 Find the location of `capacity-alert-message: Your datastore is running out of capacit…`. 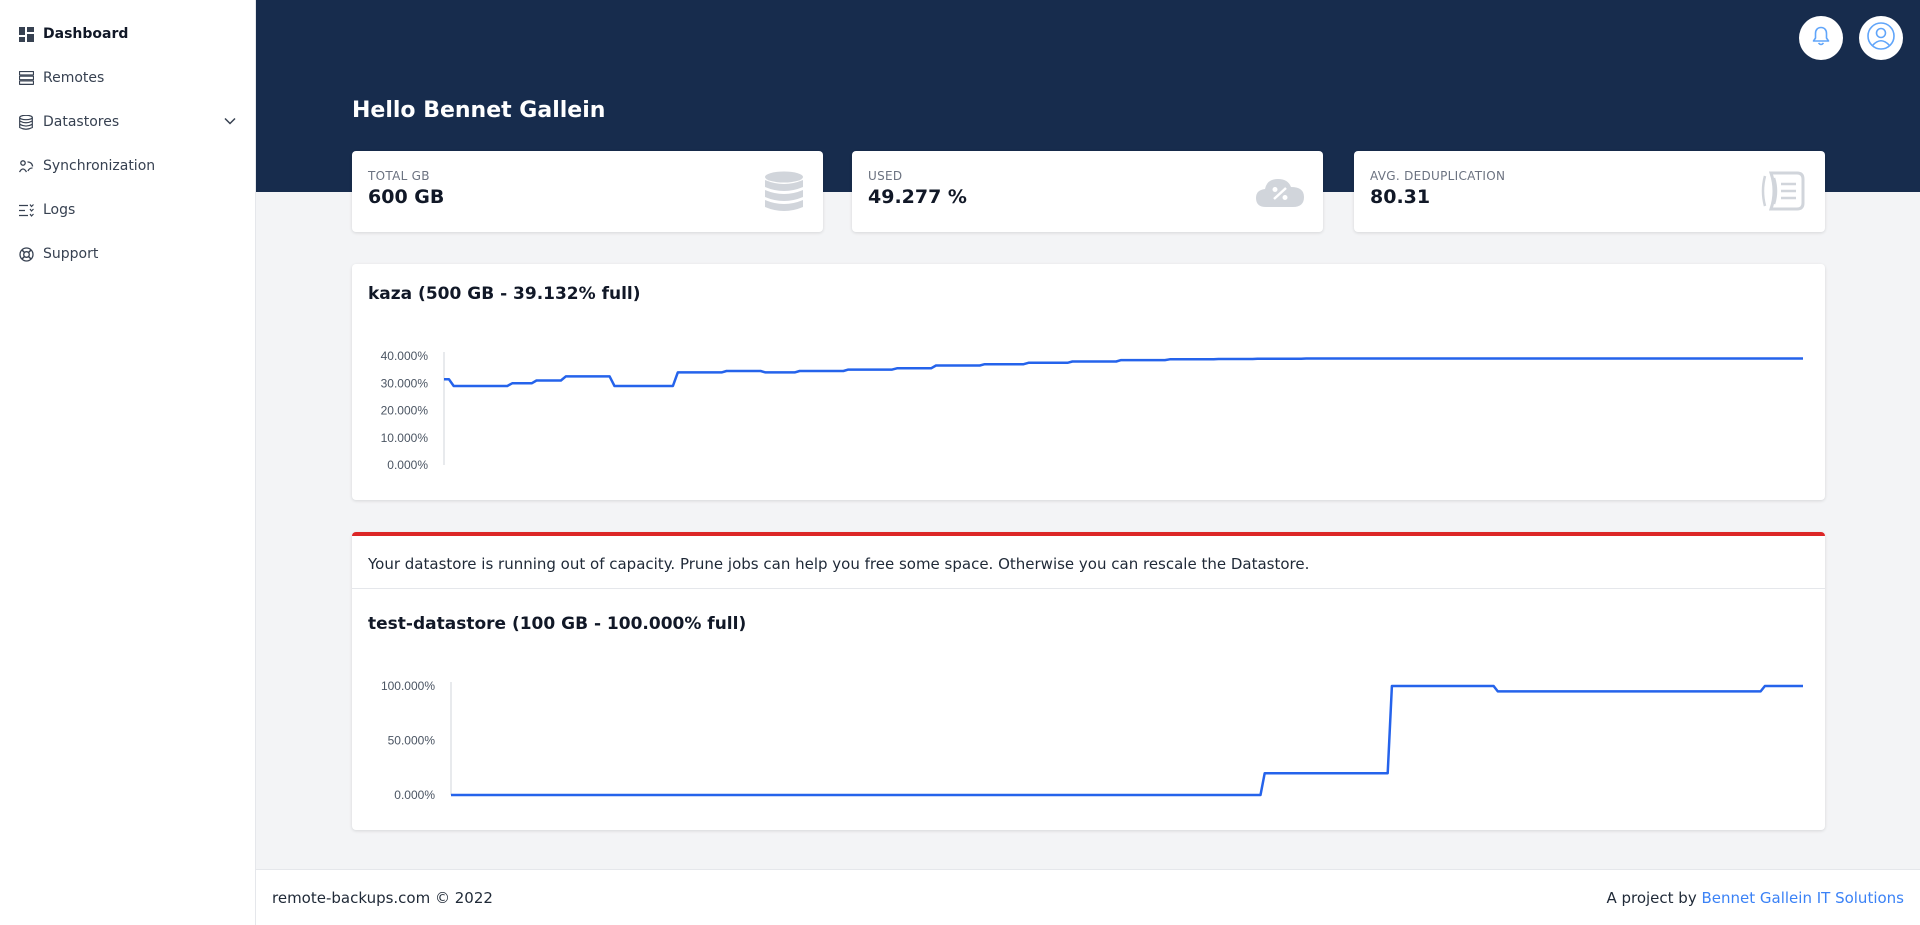

capacity-alert-message: Your datastore is running out of capacit… is located at coordinates (839, 564).